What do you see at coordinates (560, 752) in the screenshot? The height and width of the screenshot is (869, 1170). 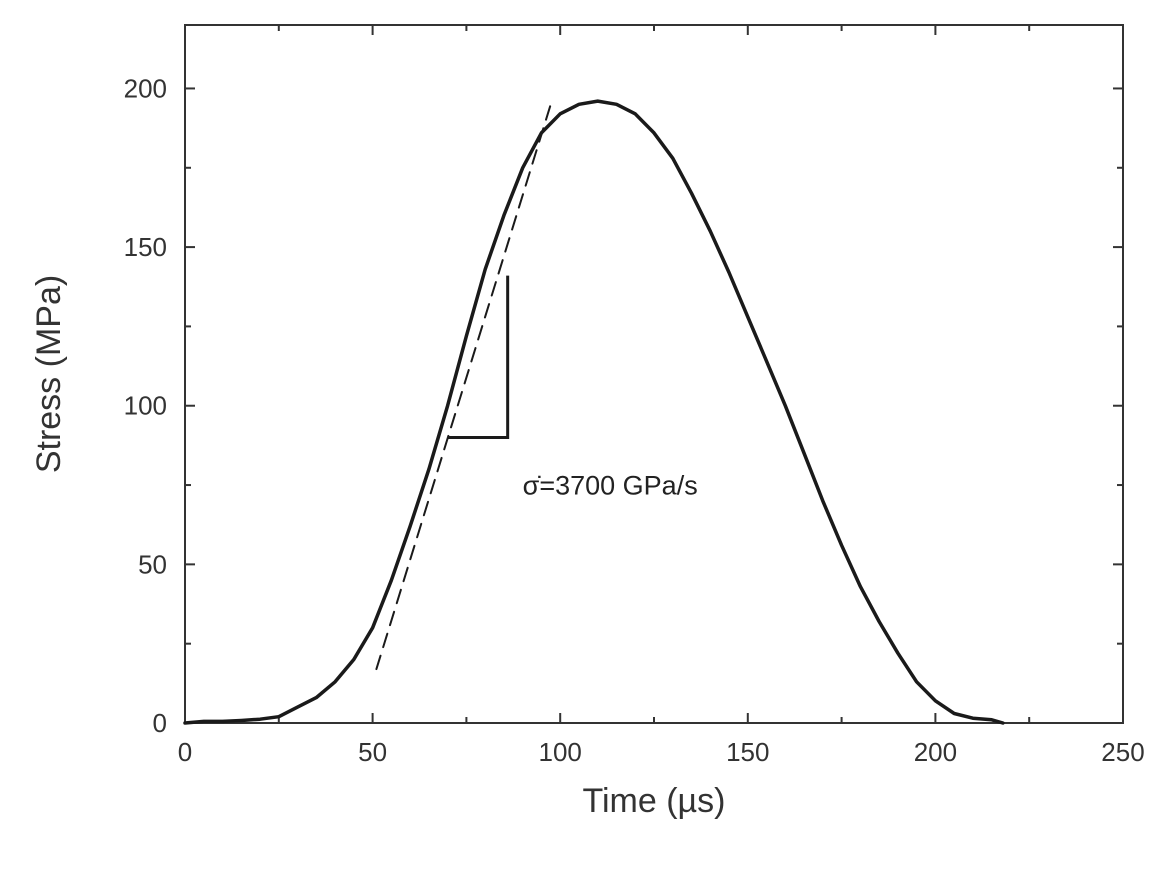 I see `x-tick-label: 100` at bounding box center [560, 752].